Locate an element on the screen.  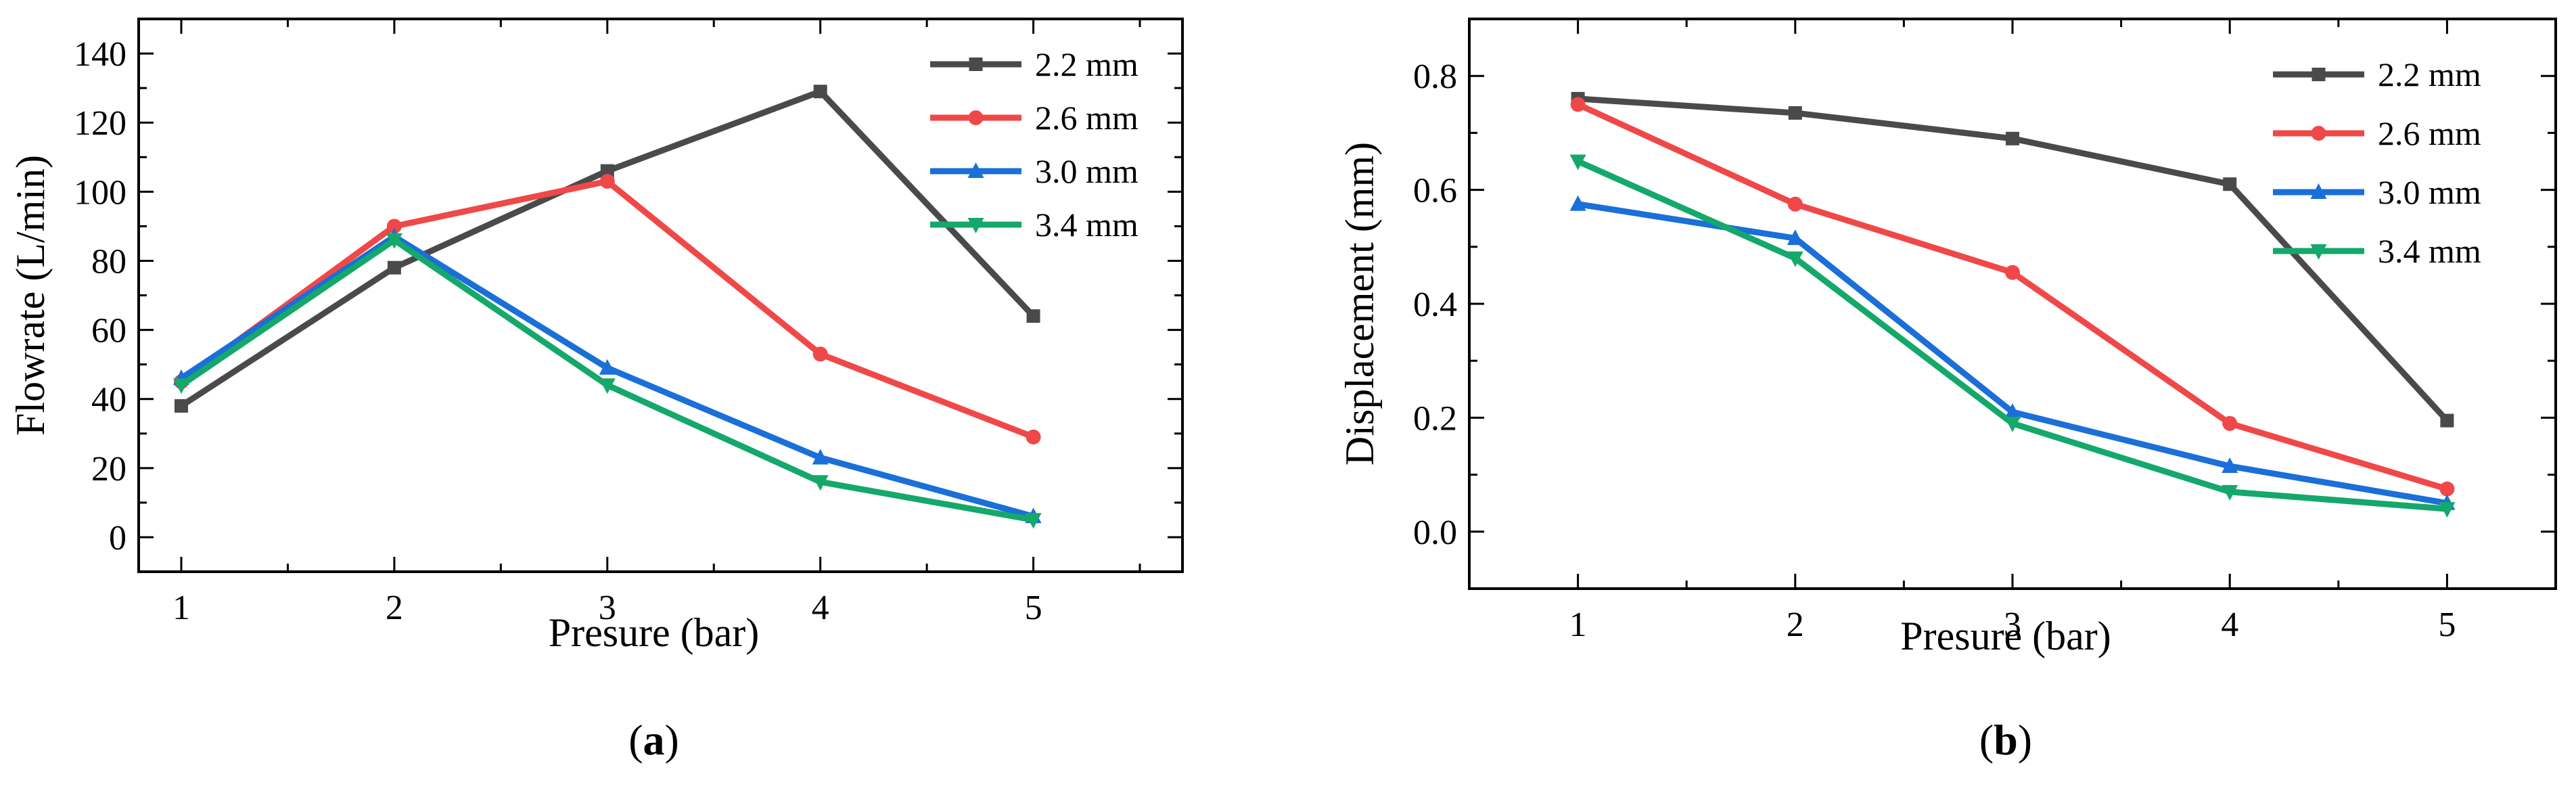
marker-s1-p0 is located at coordinates (1578, 104).